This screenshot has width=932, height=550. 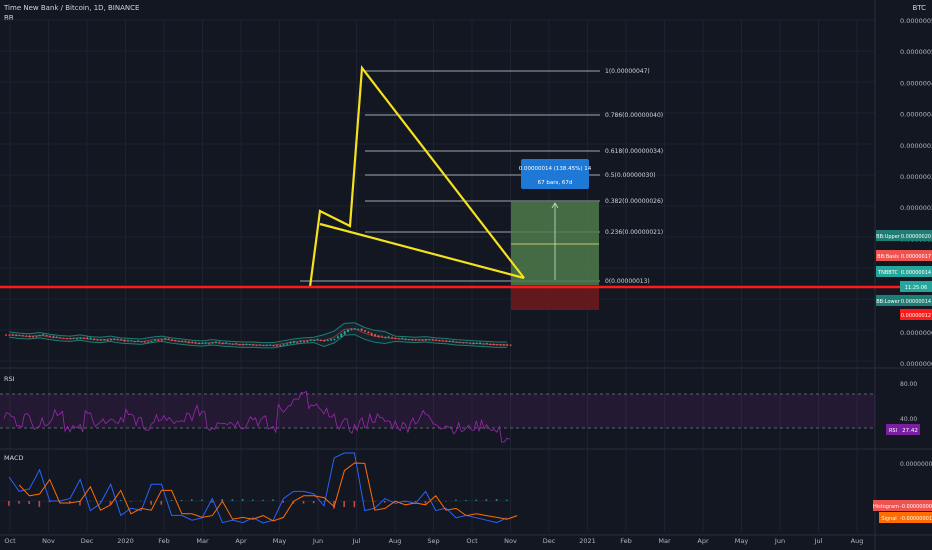 I want to click on indicator-label: BB, so click(x=9, y=18).